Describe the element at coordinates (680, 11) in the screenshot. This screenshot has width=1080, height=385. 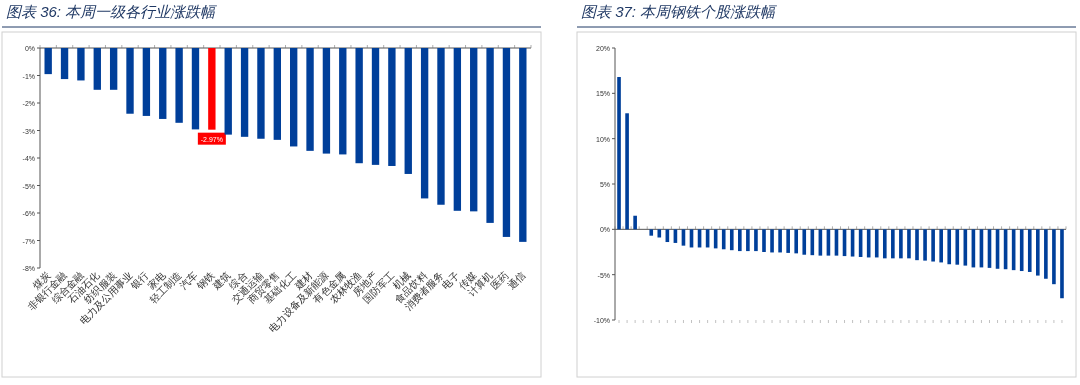
I see `chart-title: 图表 37: 本周钢铁个股涨跌幅` at that location.